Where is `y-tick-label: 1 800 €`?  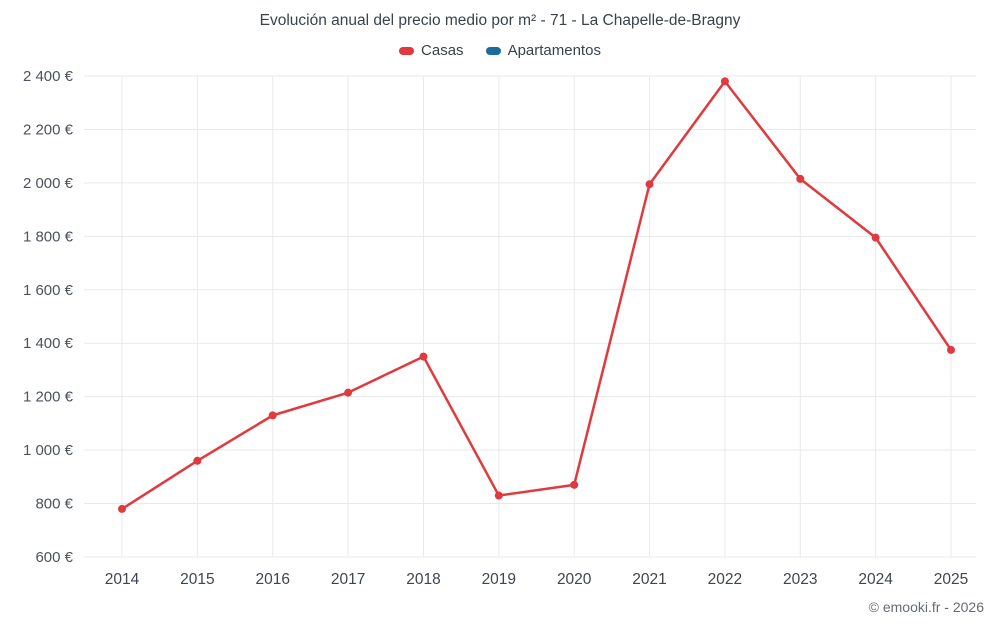 y-tick-label: 1 800 € is located at coordinates (48, 236).